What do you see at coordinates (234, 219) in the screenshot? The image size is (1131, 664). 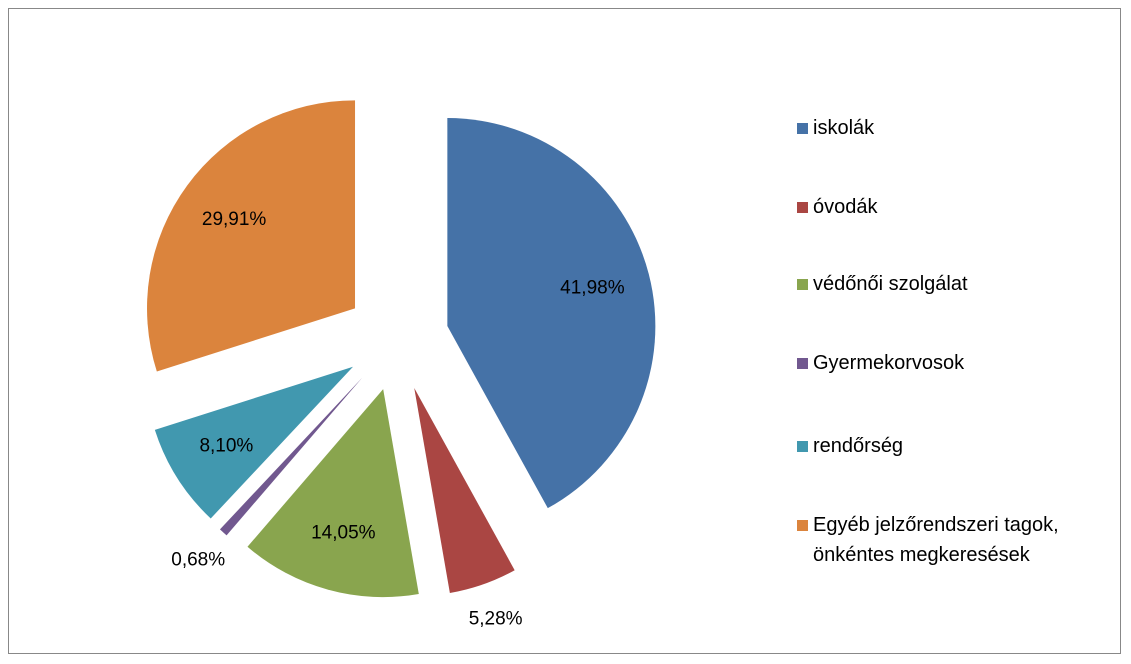 I see `data-label: 29,91%` at bounding box center [234, 219].